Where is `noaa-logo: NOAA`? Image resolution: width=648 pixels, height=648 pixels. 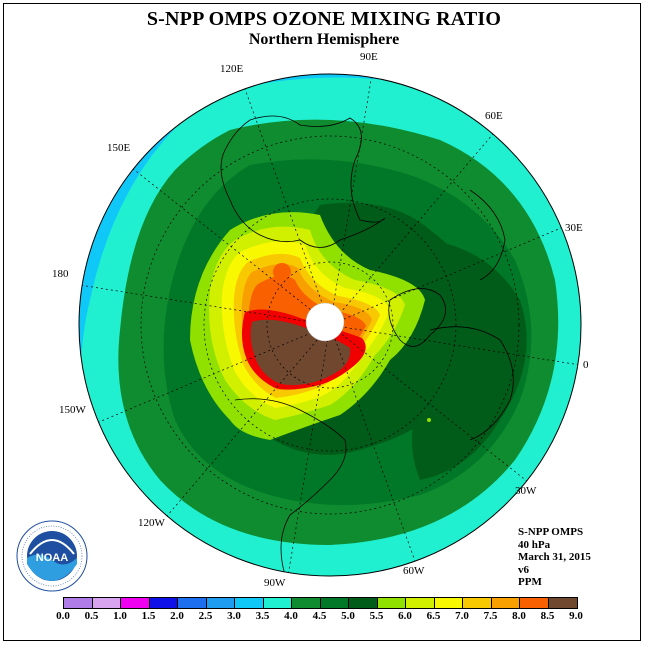
noaa-logo: NOAA is located at coordinates (52, 556).